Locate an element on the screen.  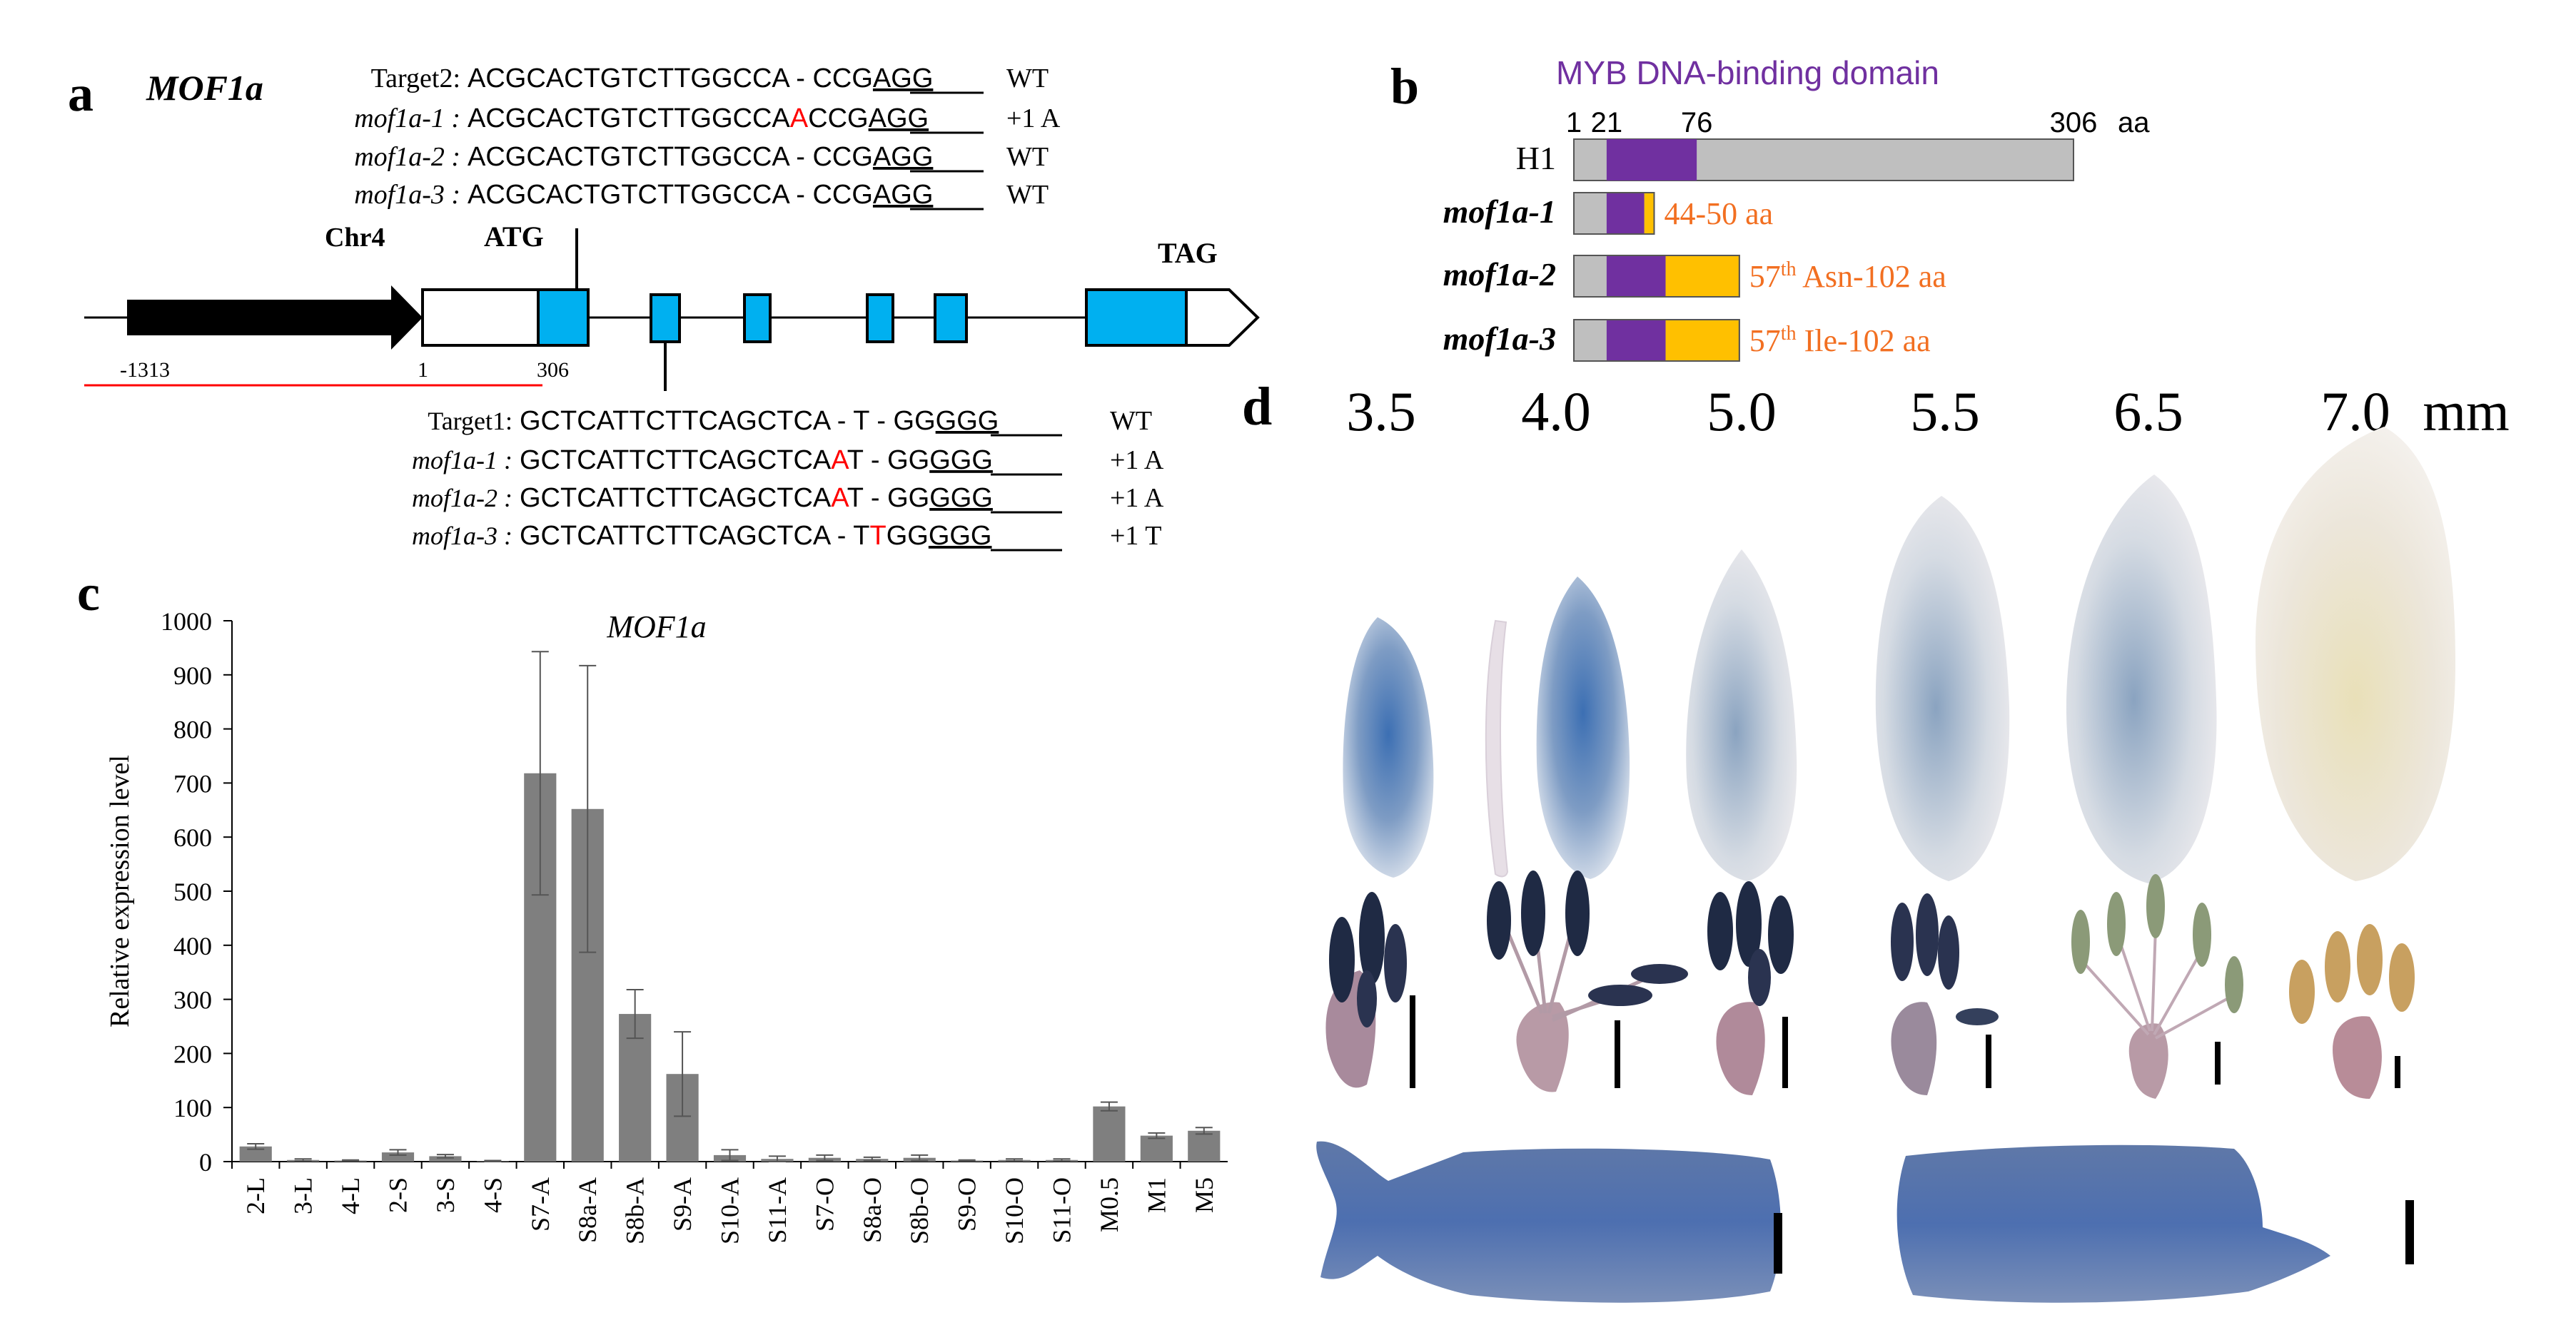
gene-name: MOF1a is located at coordinates (204, 88).